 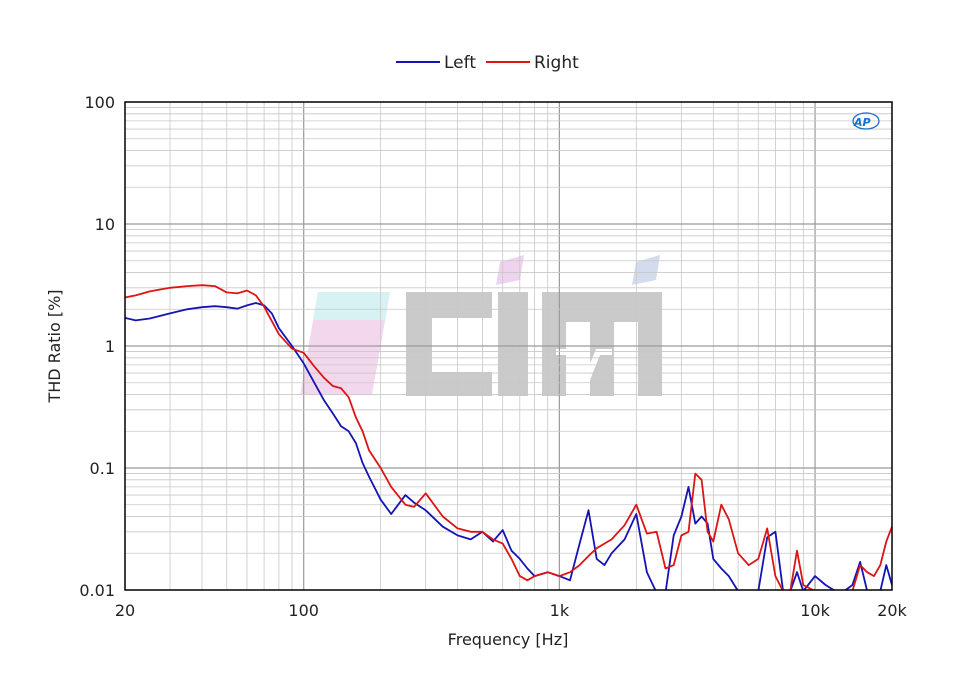 I want to click on legend-left-label: Left, so click(x=460, y=63).